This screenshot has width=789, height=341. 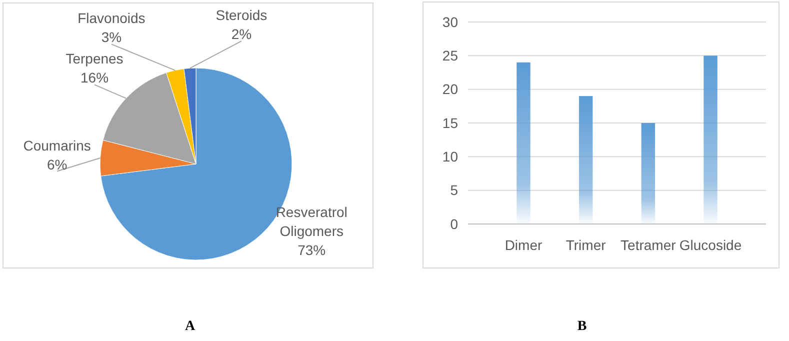 I want to click on y-tick-label: 10, so click(x=450, y=156).